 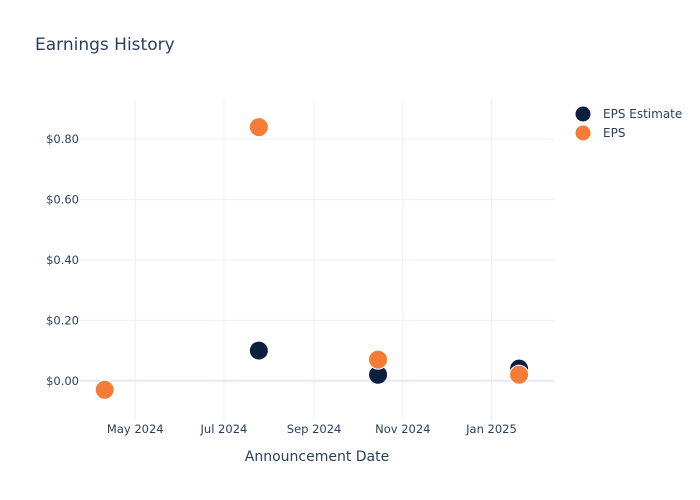 I want to click on x-axis-title: Announcement Date, so click(x=317, y=457).